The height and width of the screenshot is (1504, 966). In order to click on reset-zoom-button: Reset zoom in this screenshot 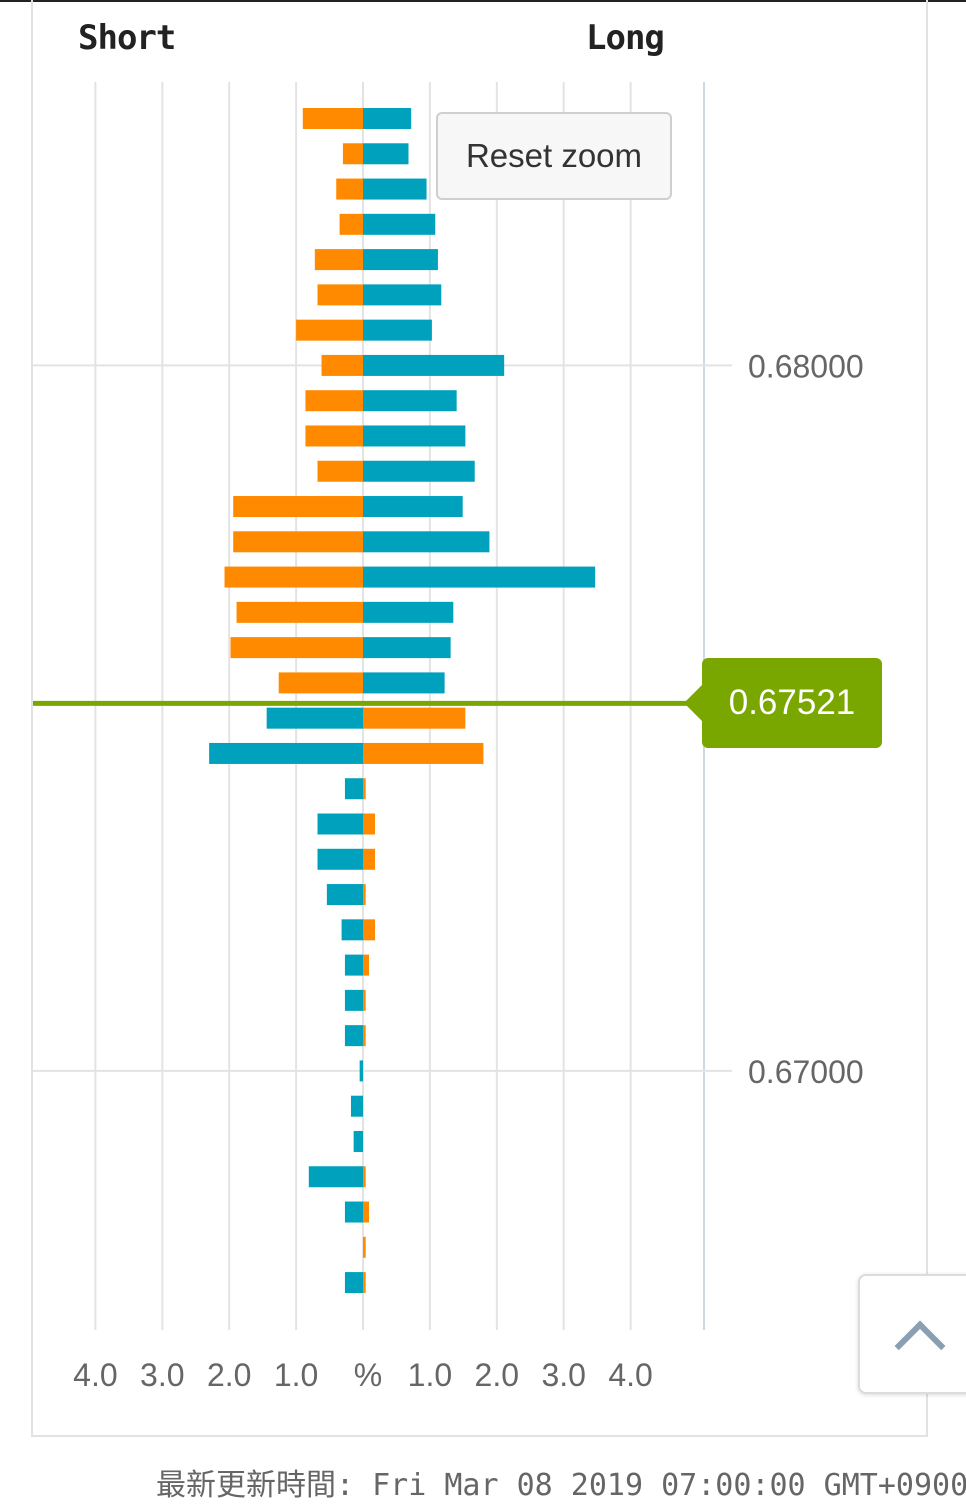, I will do `click(554, 156)`.